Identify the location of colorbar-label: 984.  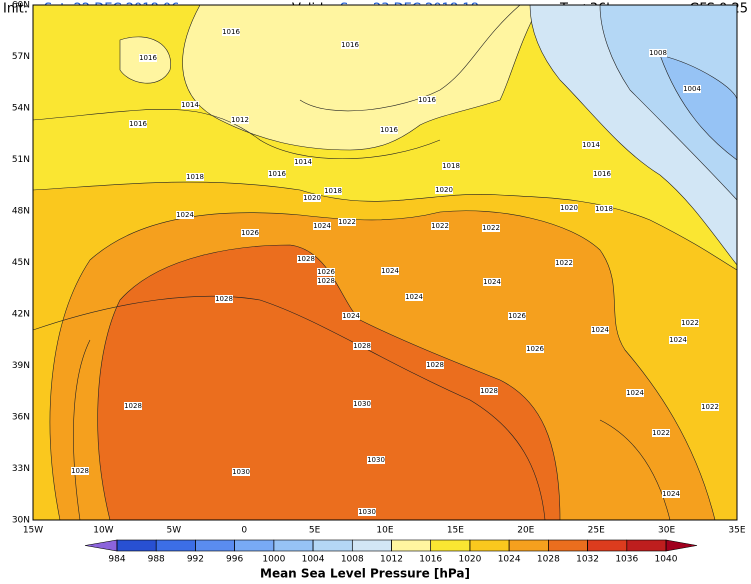
(116, 560).